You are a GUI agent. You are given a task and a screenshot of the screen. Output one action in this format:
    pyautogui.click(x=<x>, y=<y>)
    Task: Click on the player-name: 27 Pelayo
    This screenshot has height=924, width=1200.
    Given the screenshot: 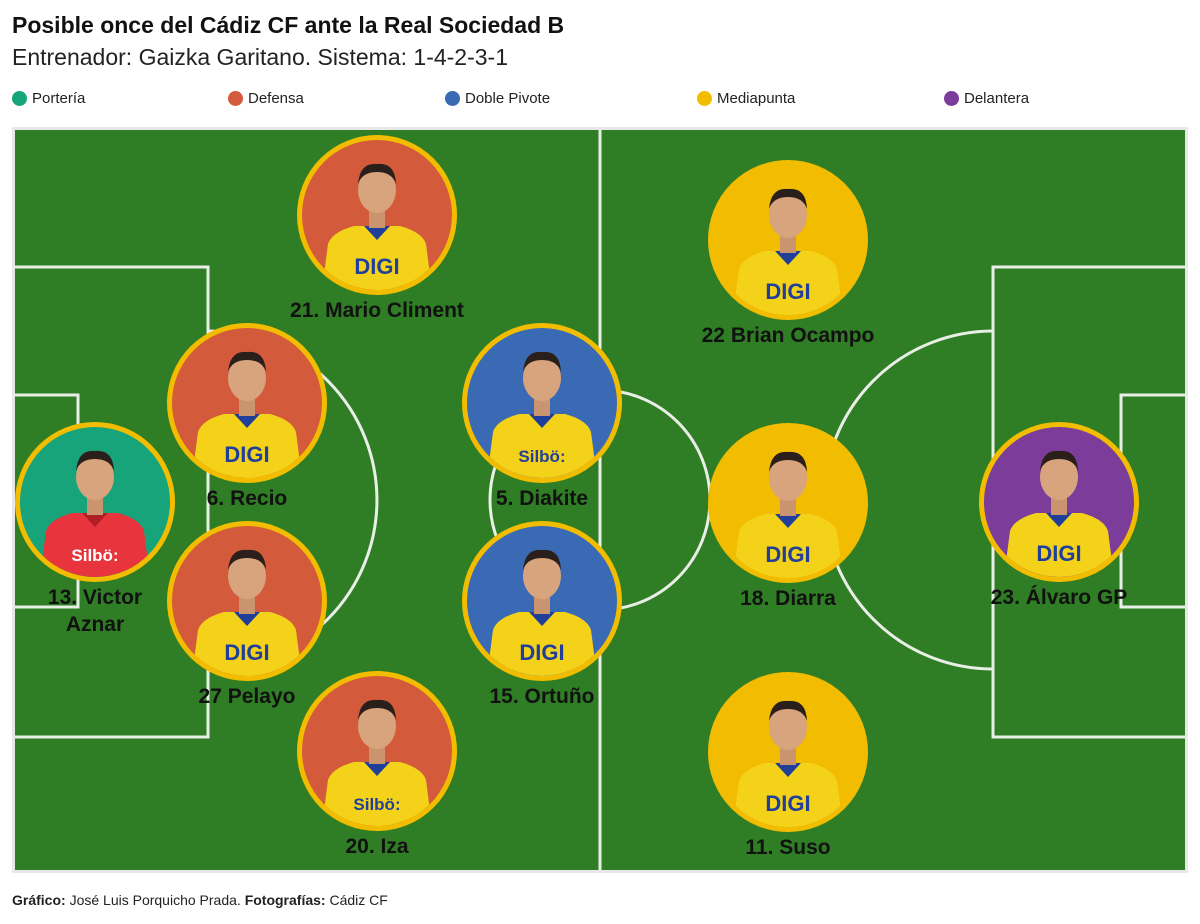 What is the action you would take?
    pyautogui.click(x=247, y=696)
    